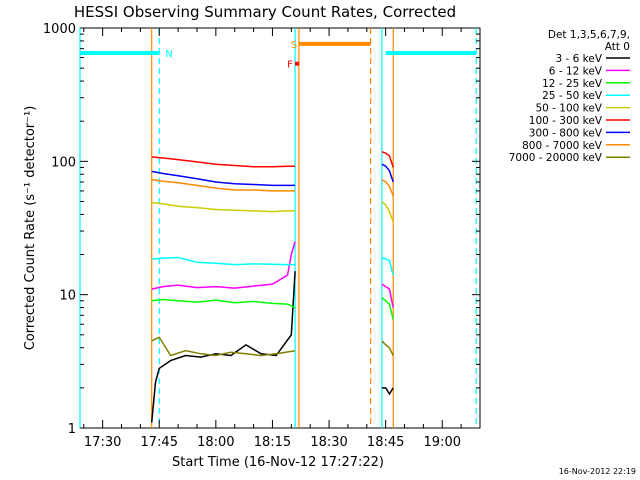 The width and height of the screenshot is (640, 480). I want to click on x-tick-label: 18:30, so click(328, 442).